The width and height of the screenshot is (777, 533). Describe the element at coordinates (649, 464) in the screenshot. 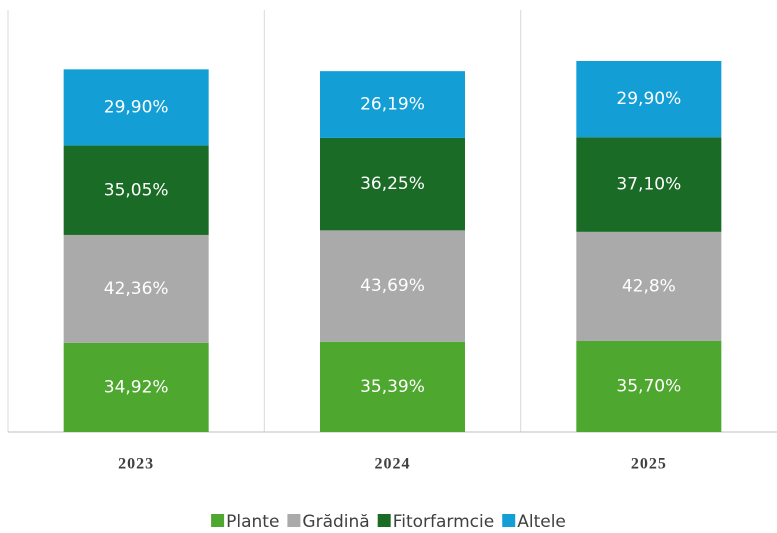

I see `x-tick-label: 2025` at that location.